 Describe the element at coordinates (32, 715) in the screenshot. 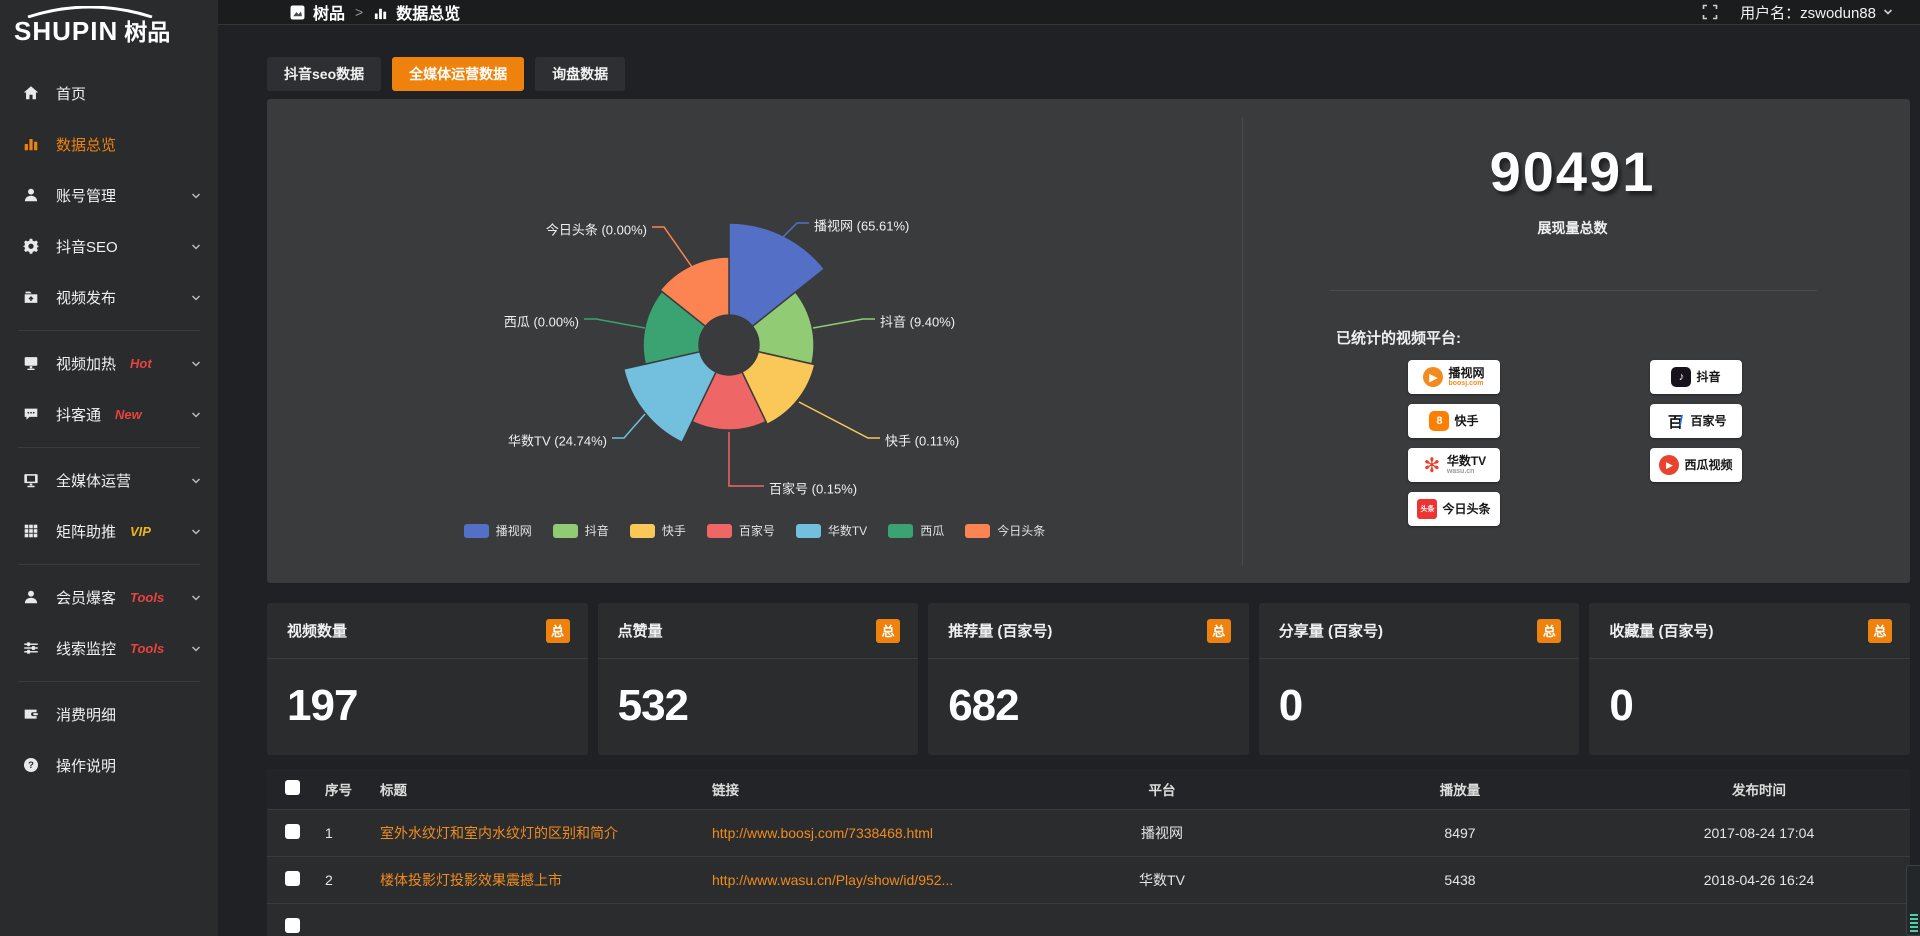

I see `wallet-icon` at that location.